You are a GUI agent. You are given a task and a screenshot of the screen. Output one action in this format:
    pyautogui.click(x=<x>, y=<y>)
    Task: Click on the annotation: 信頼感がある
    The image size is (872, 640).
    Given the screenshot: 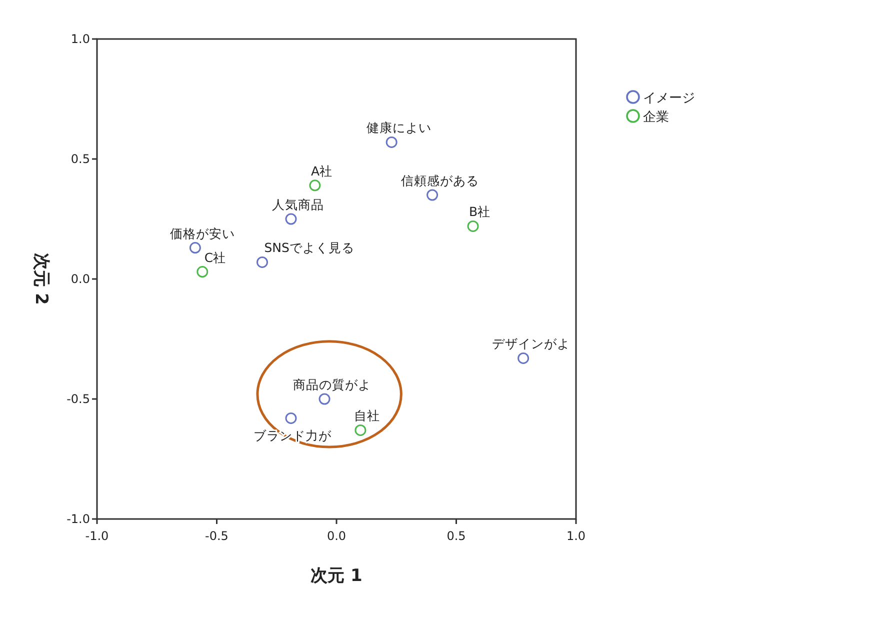 What is the action you would take?
    pyautogui.click(x=439, y=180)
    